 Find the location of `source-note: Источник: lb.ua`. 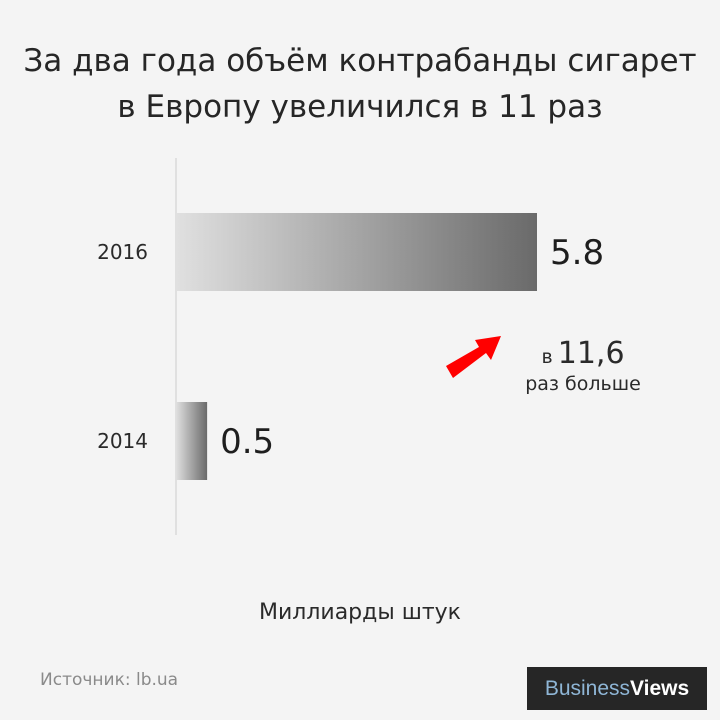

source-note: Источник: lb.ua is located at coordinates (109, 680).